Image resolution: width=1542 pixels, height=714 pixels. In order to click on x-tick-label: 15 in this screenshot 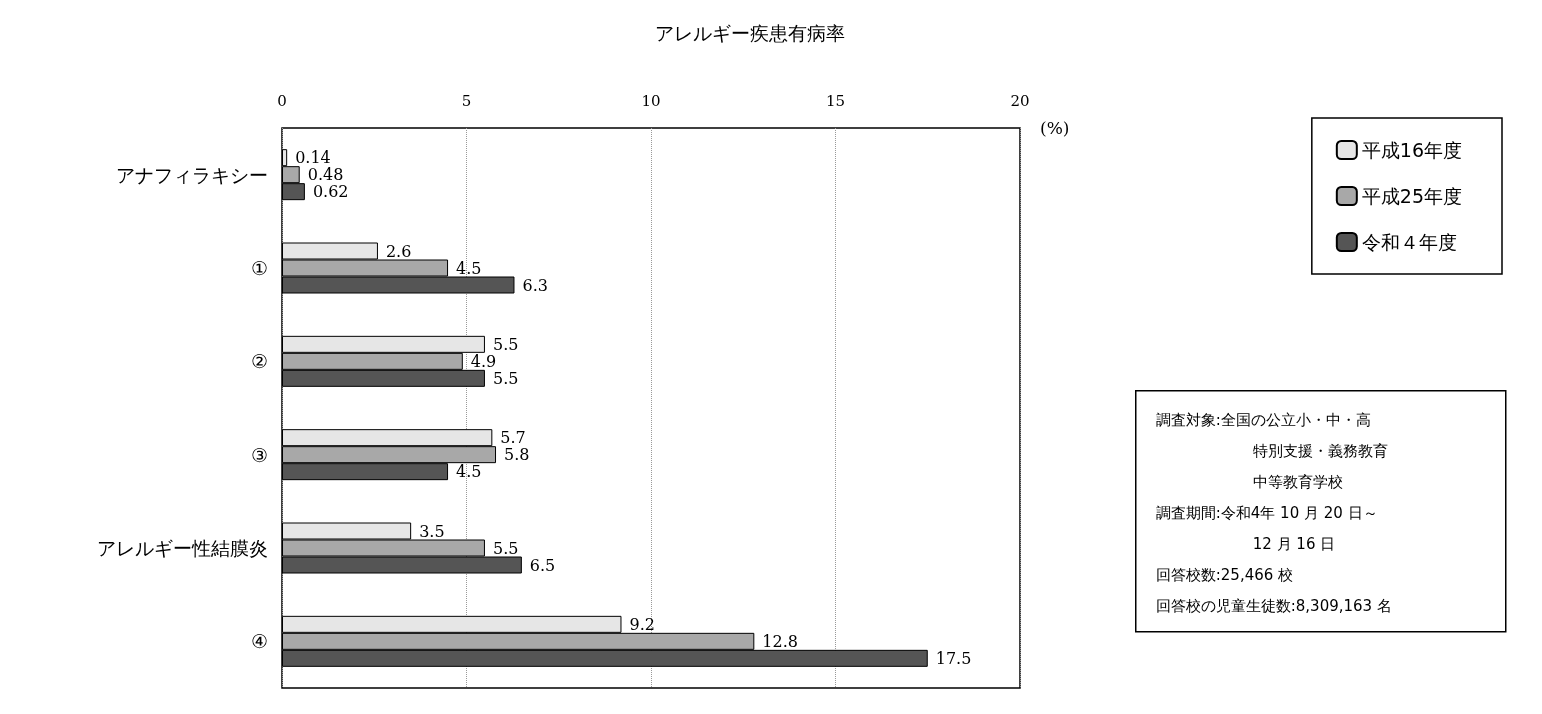, I will do `click(835, 100)`.